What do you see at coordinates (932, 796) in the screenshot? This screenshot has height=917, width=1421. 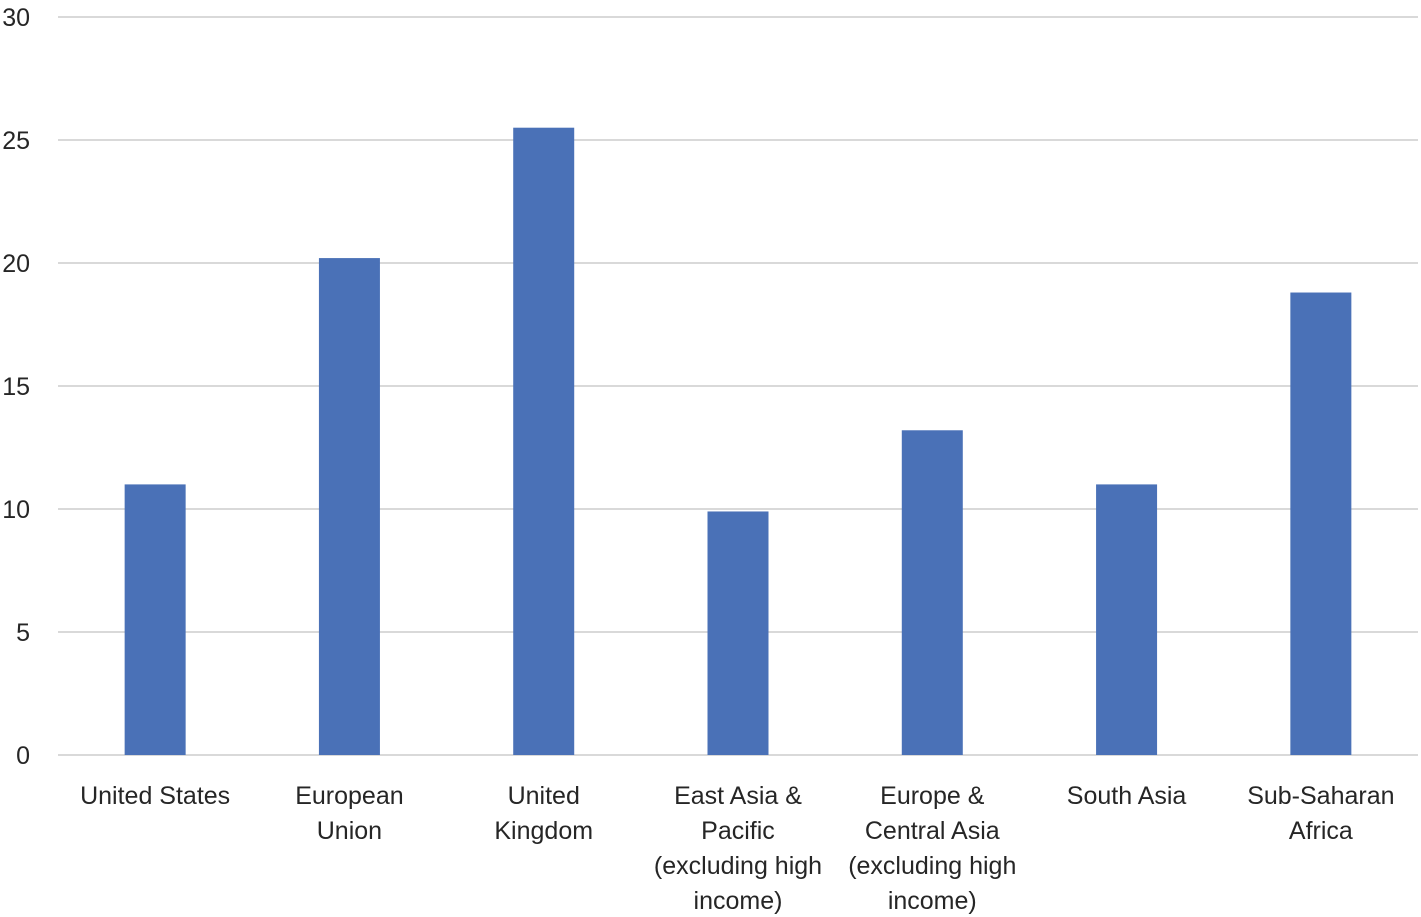 I see `x-category-label-line: Europe &` at bounding box center [932, 796].